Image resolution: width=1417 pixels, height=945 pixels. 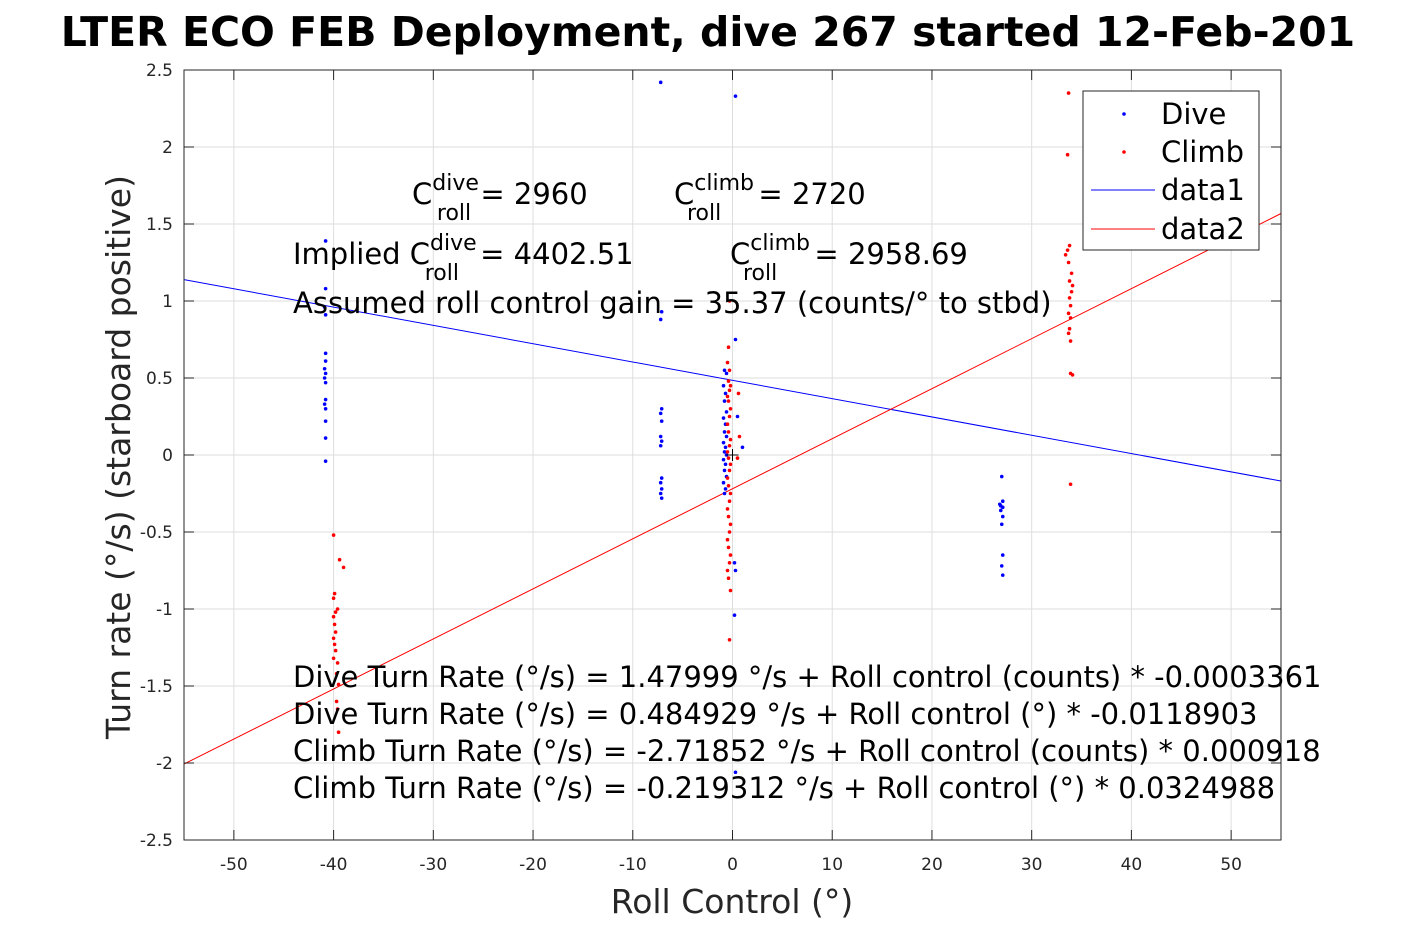 I want to click on x-tick-label: -30, so click(x=433, y=865).